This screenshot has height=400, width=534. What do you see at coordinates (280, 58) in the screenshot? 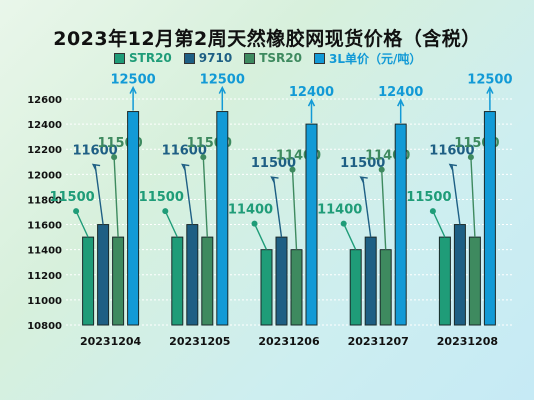
I see `legend-label: TSR20` at bounding box center [280, 58].